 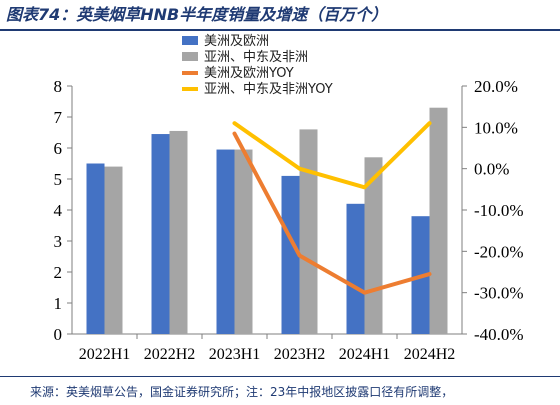 What do you see at coordinates (332, 155) in the screenshot?
I see `series-line-asia-me-africa-yoy` at bounding box center [332, 155].